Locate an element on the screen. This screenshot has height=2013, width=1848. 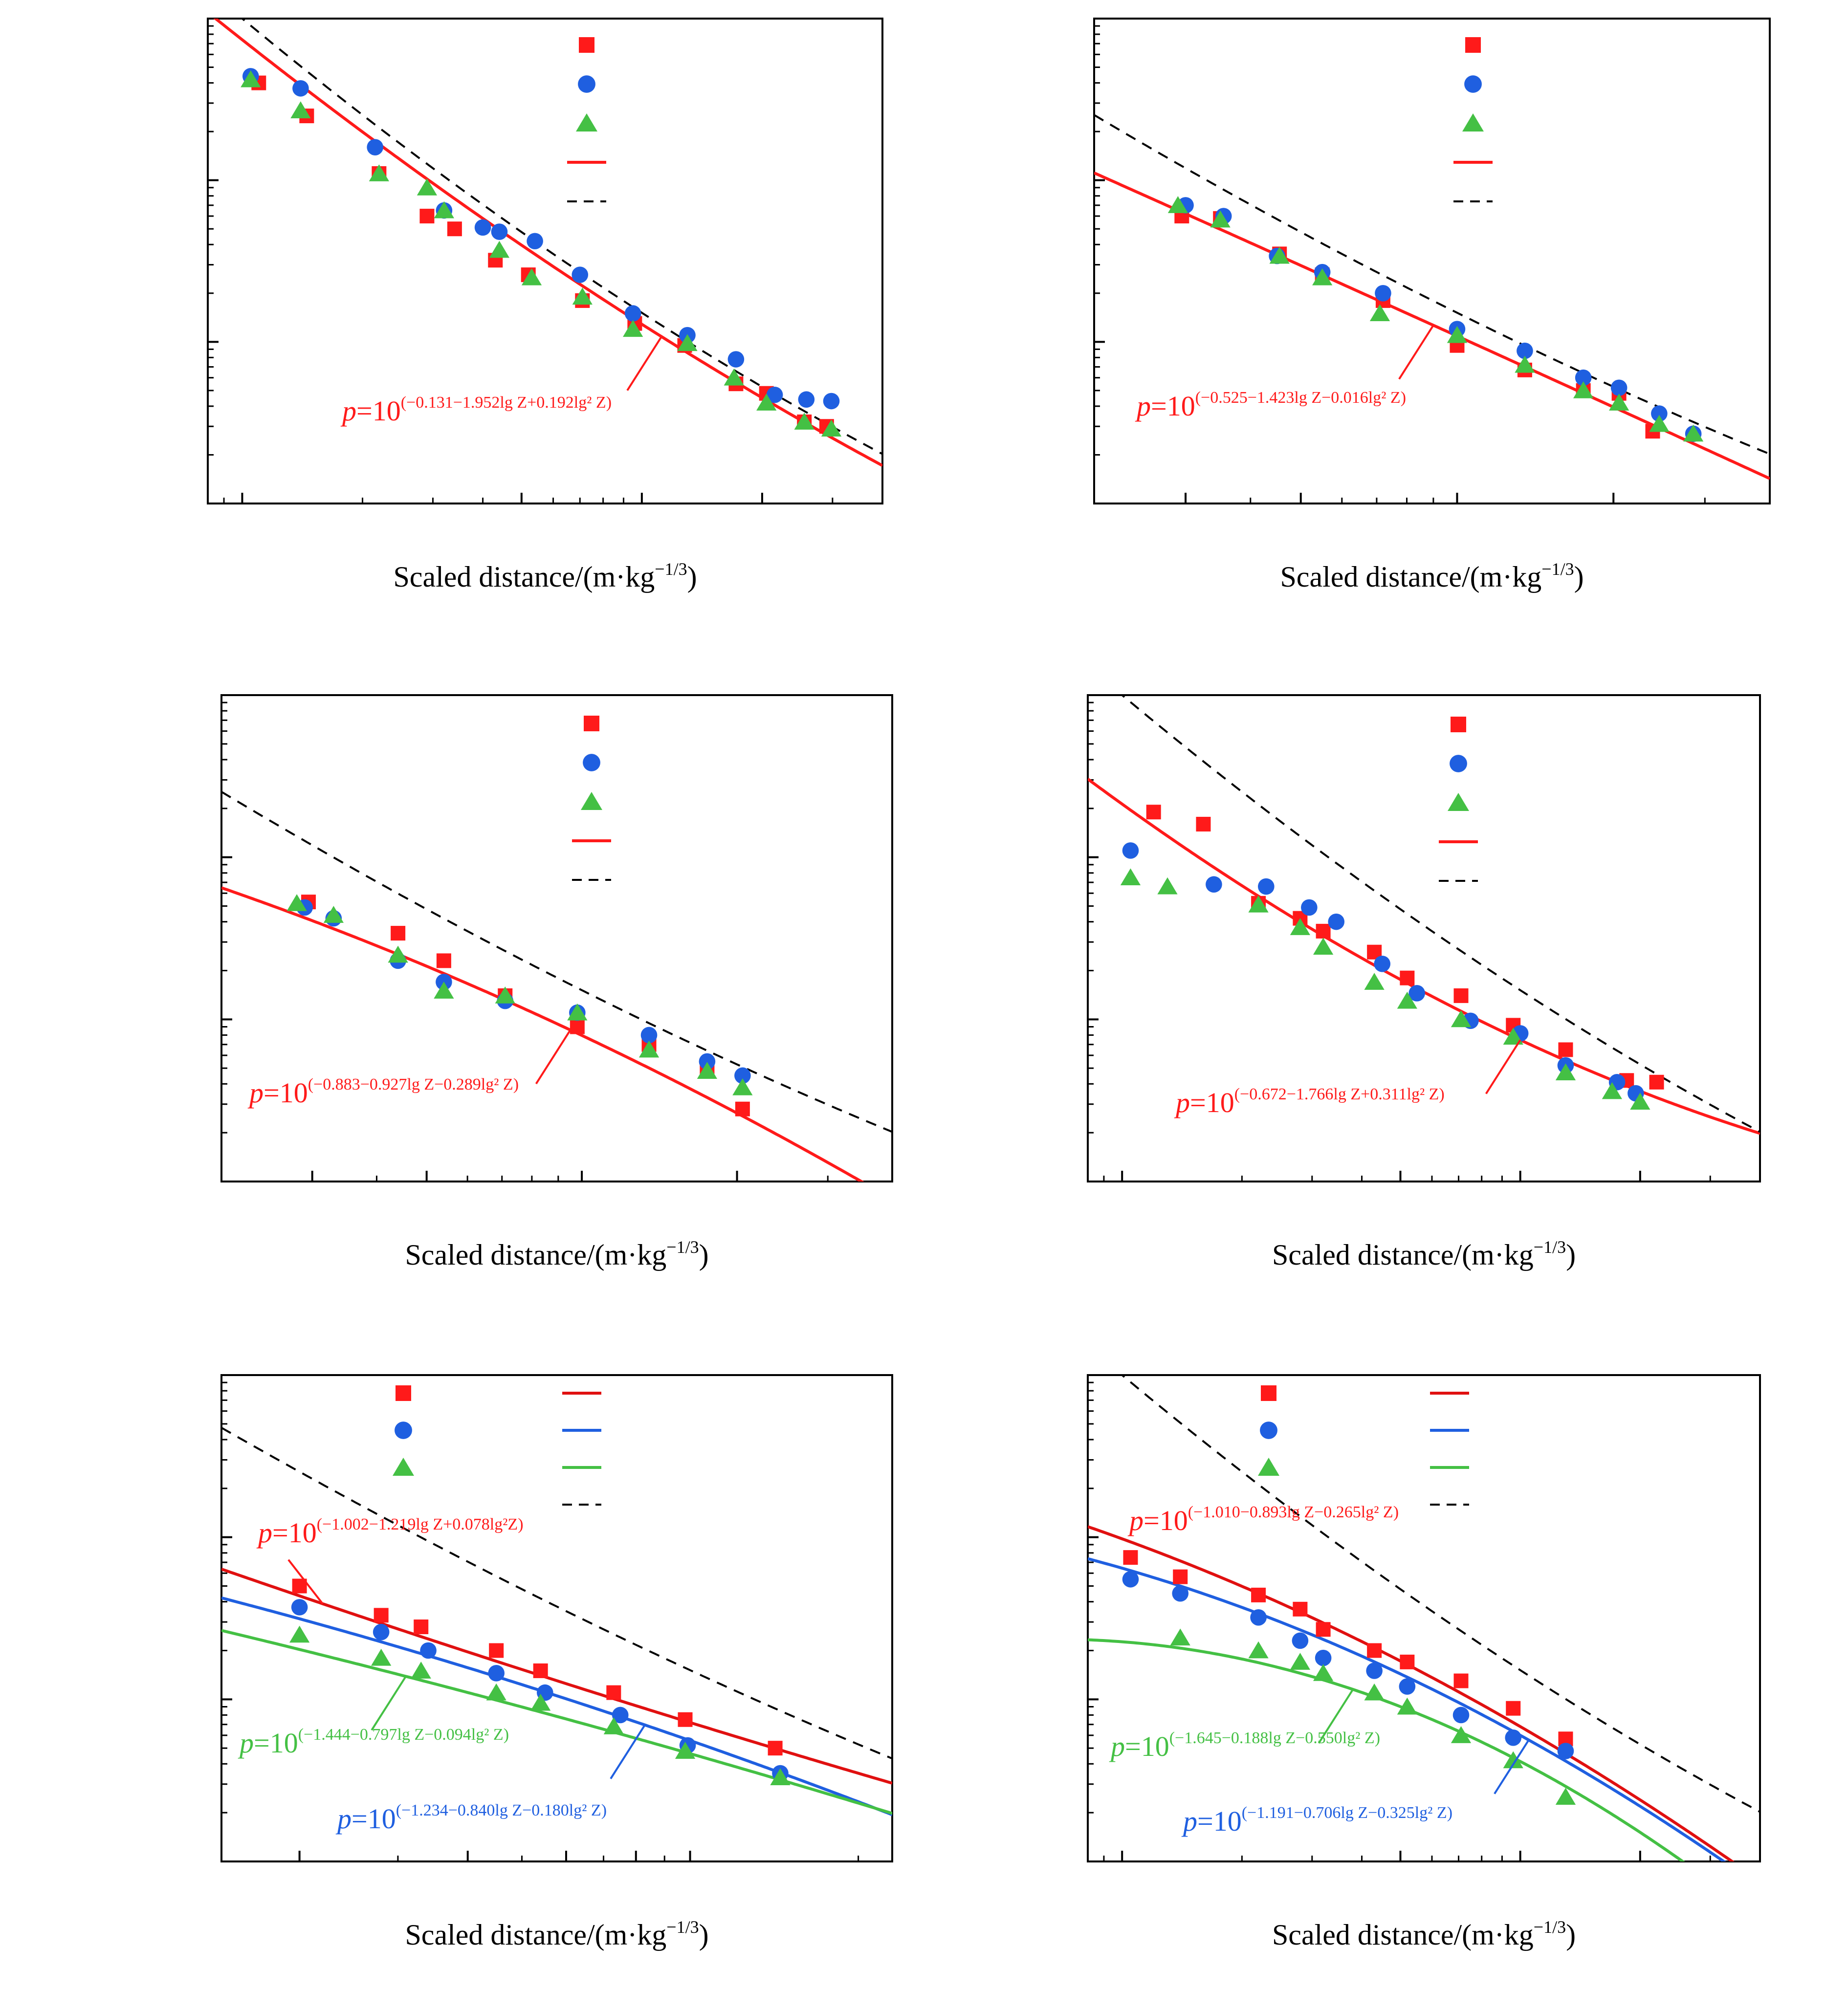
formula-annotation: p=10(−0.883−0.927lg Z−0.289lg² Z) is located at coordinates (383, 1092).